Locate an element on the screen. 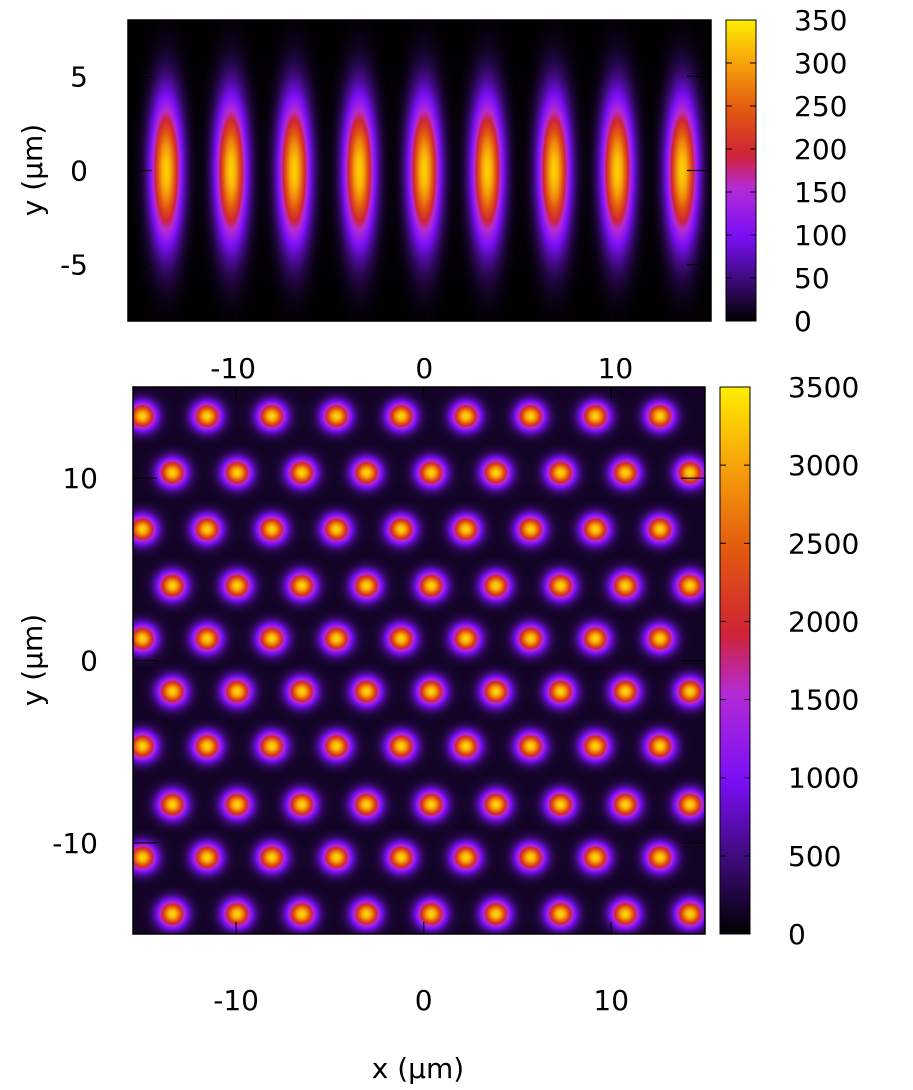 This screenshot has width=913, height=1090. colorbar-tick-label: 300 is located at coordinates (820, 63).